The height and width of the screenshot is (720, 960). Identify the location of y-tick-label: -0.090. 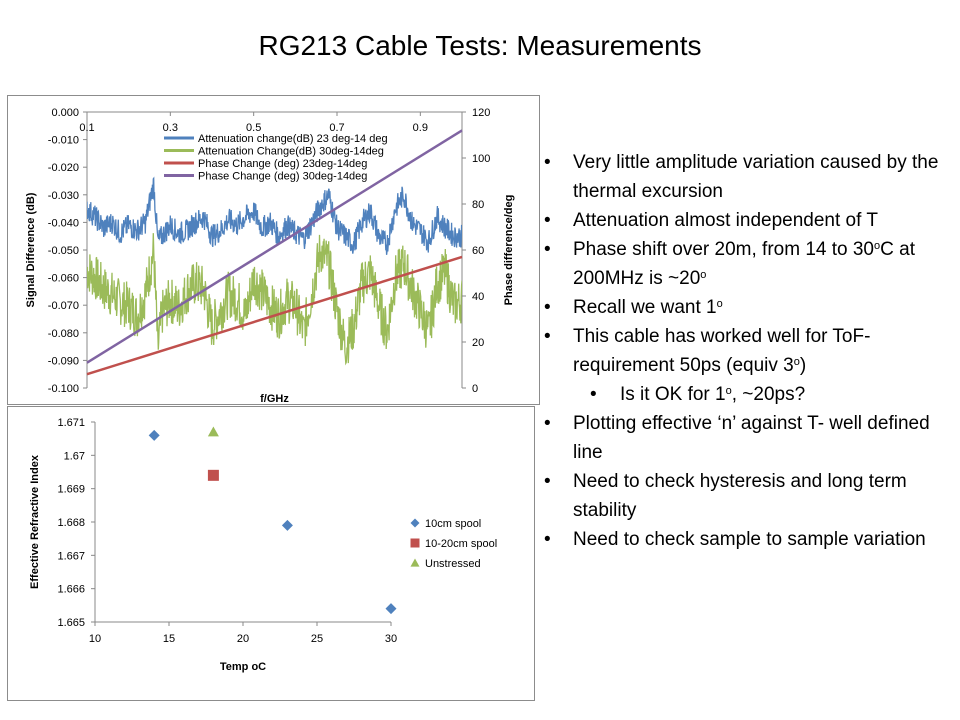
(63, 361).